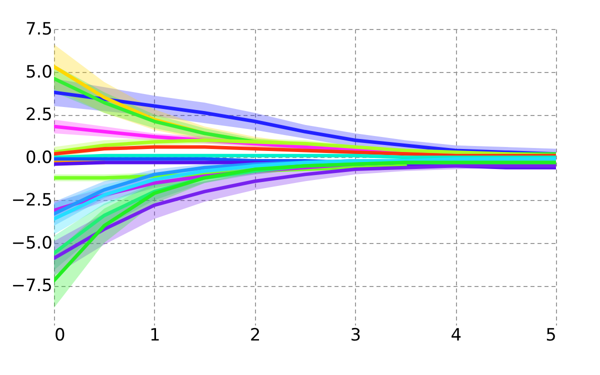  I want to click on x-tick-label: 4, so click(456, 336).